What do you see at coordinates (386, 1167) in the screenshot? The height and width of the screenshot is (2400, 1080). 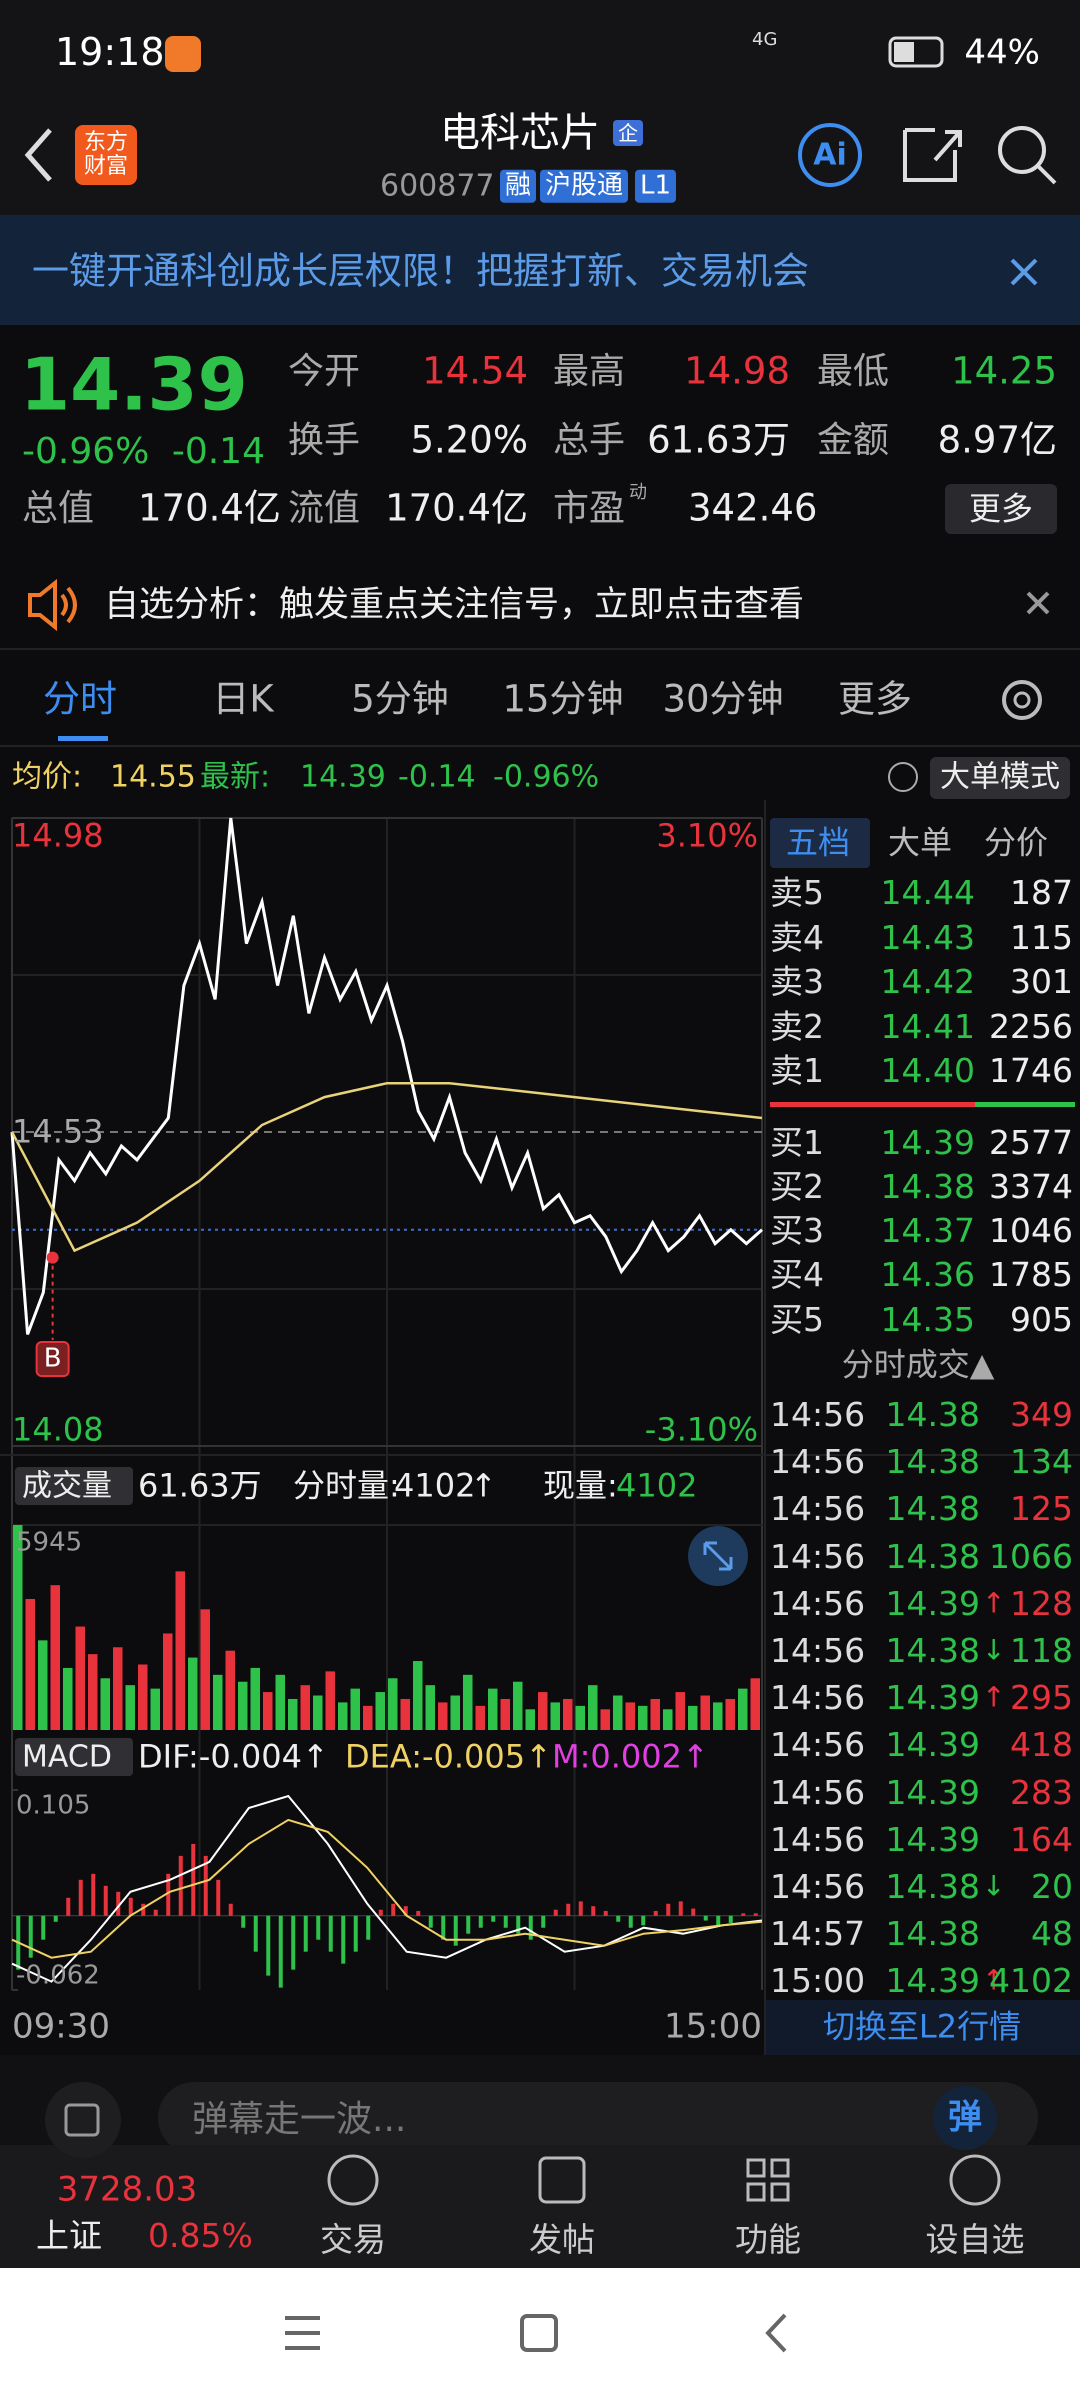 I see `price-line` at bounding box center [386, 1167].